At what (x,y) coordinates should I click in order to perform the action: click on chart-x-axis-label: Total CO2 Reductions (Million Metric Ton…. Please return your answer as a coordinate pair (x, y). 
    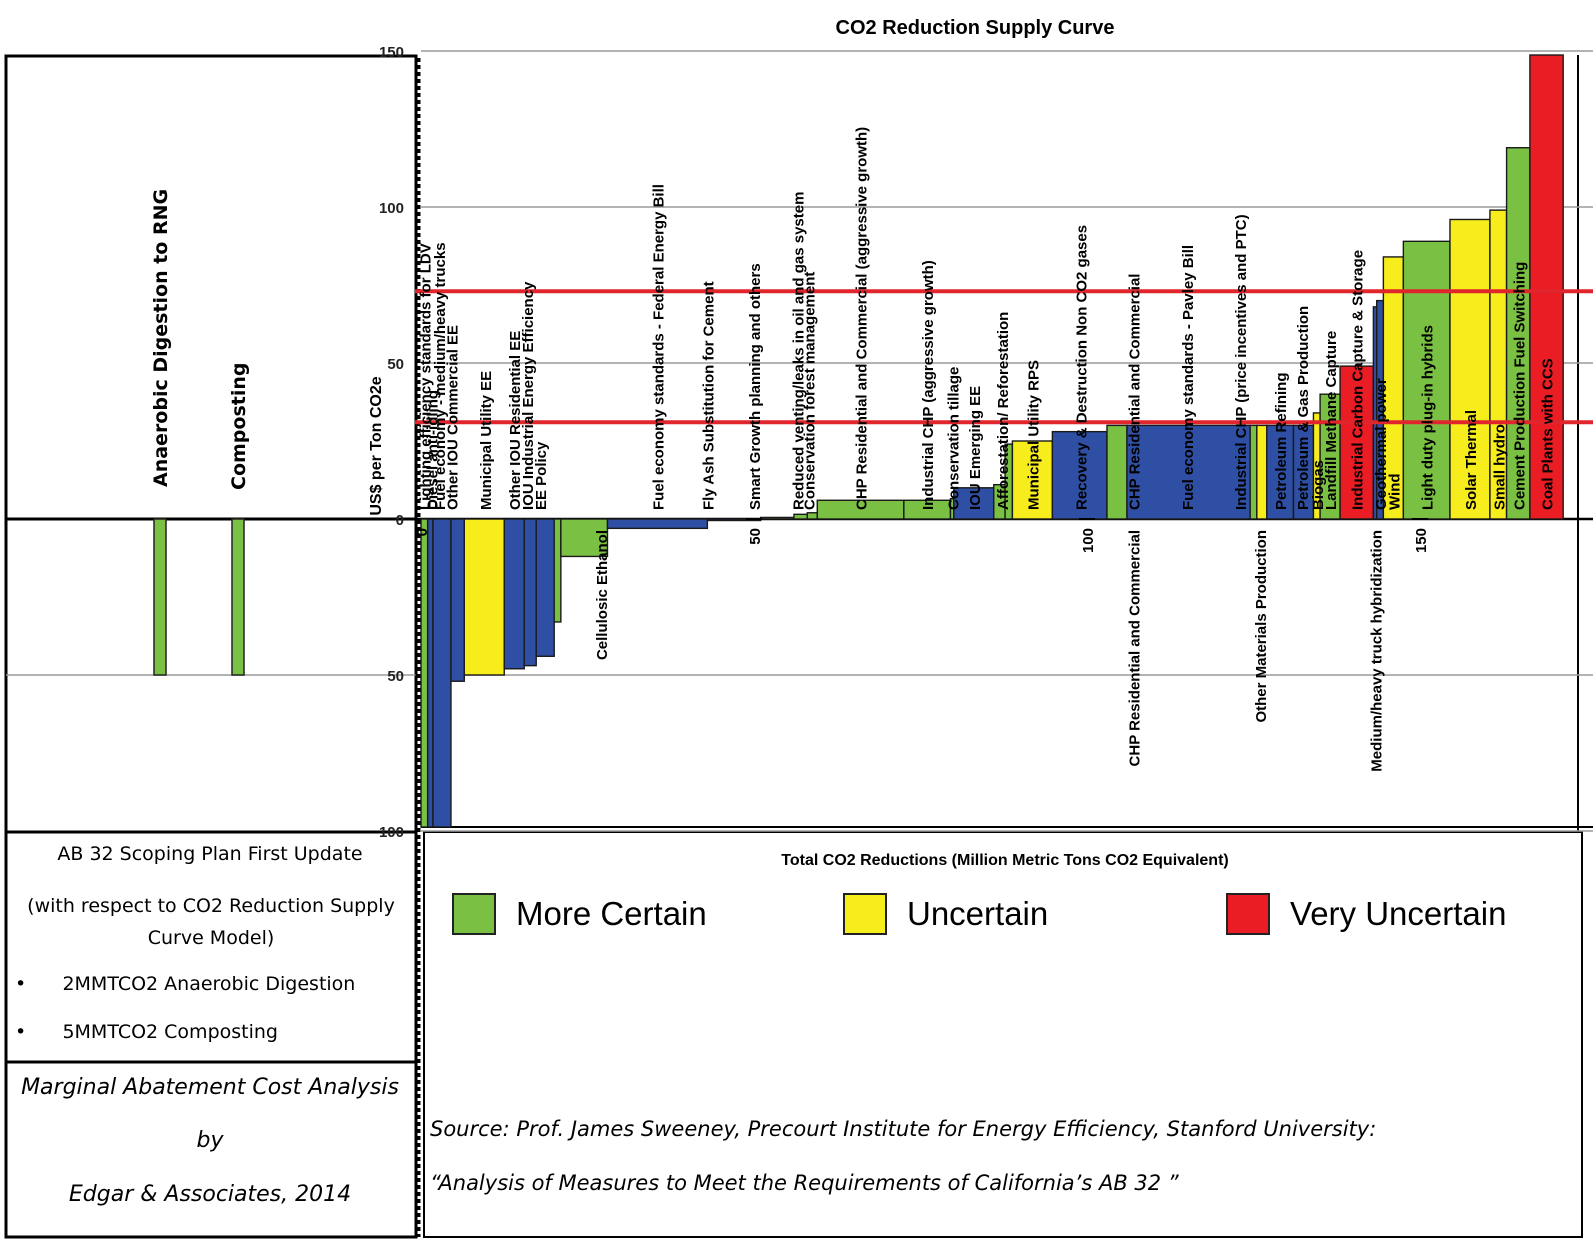
    Looking at the image, I should click on (1004, 860).